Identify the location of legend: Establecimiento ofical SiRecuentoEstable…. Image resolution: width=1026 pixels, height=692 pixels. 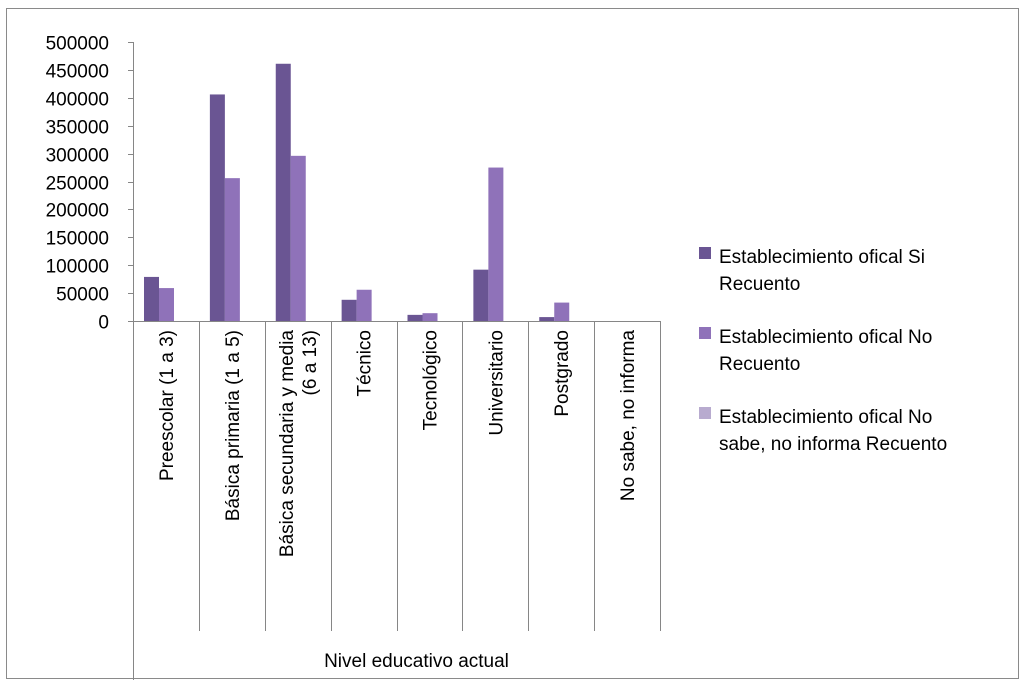
(823, 351).